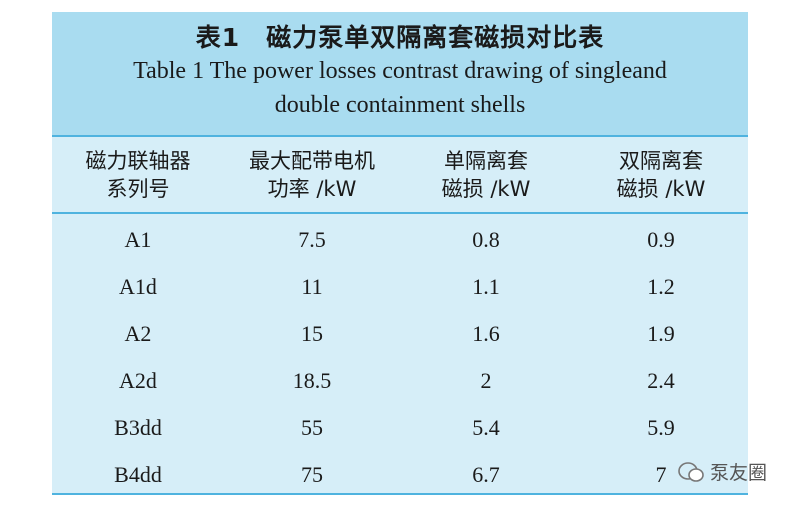 This screenshot has width=799, height=508. Describe the element at coordinates (661, 333) in the screenshot. I see `table-cell: 1.9` at that location.